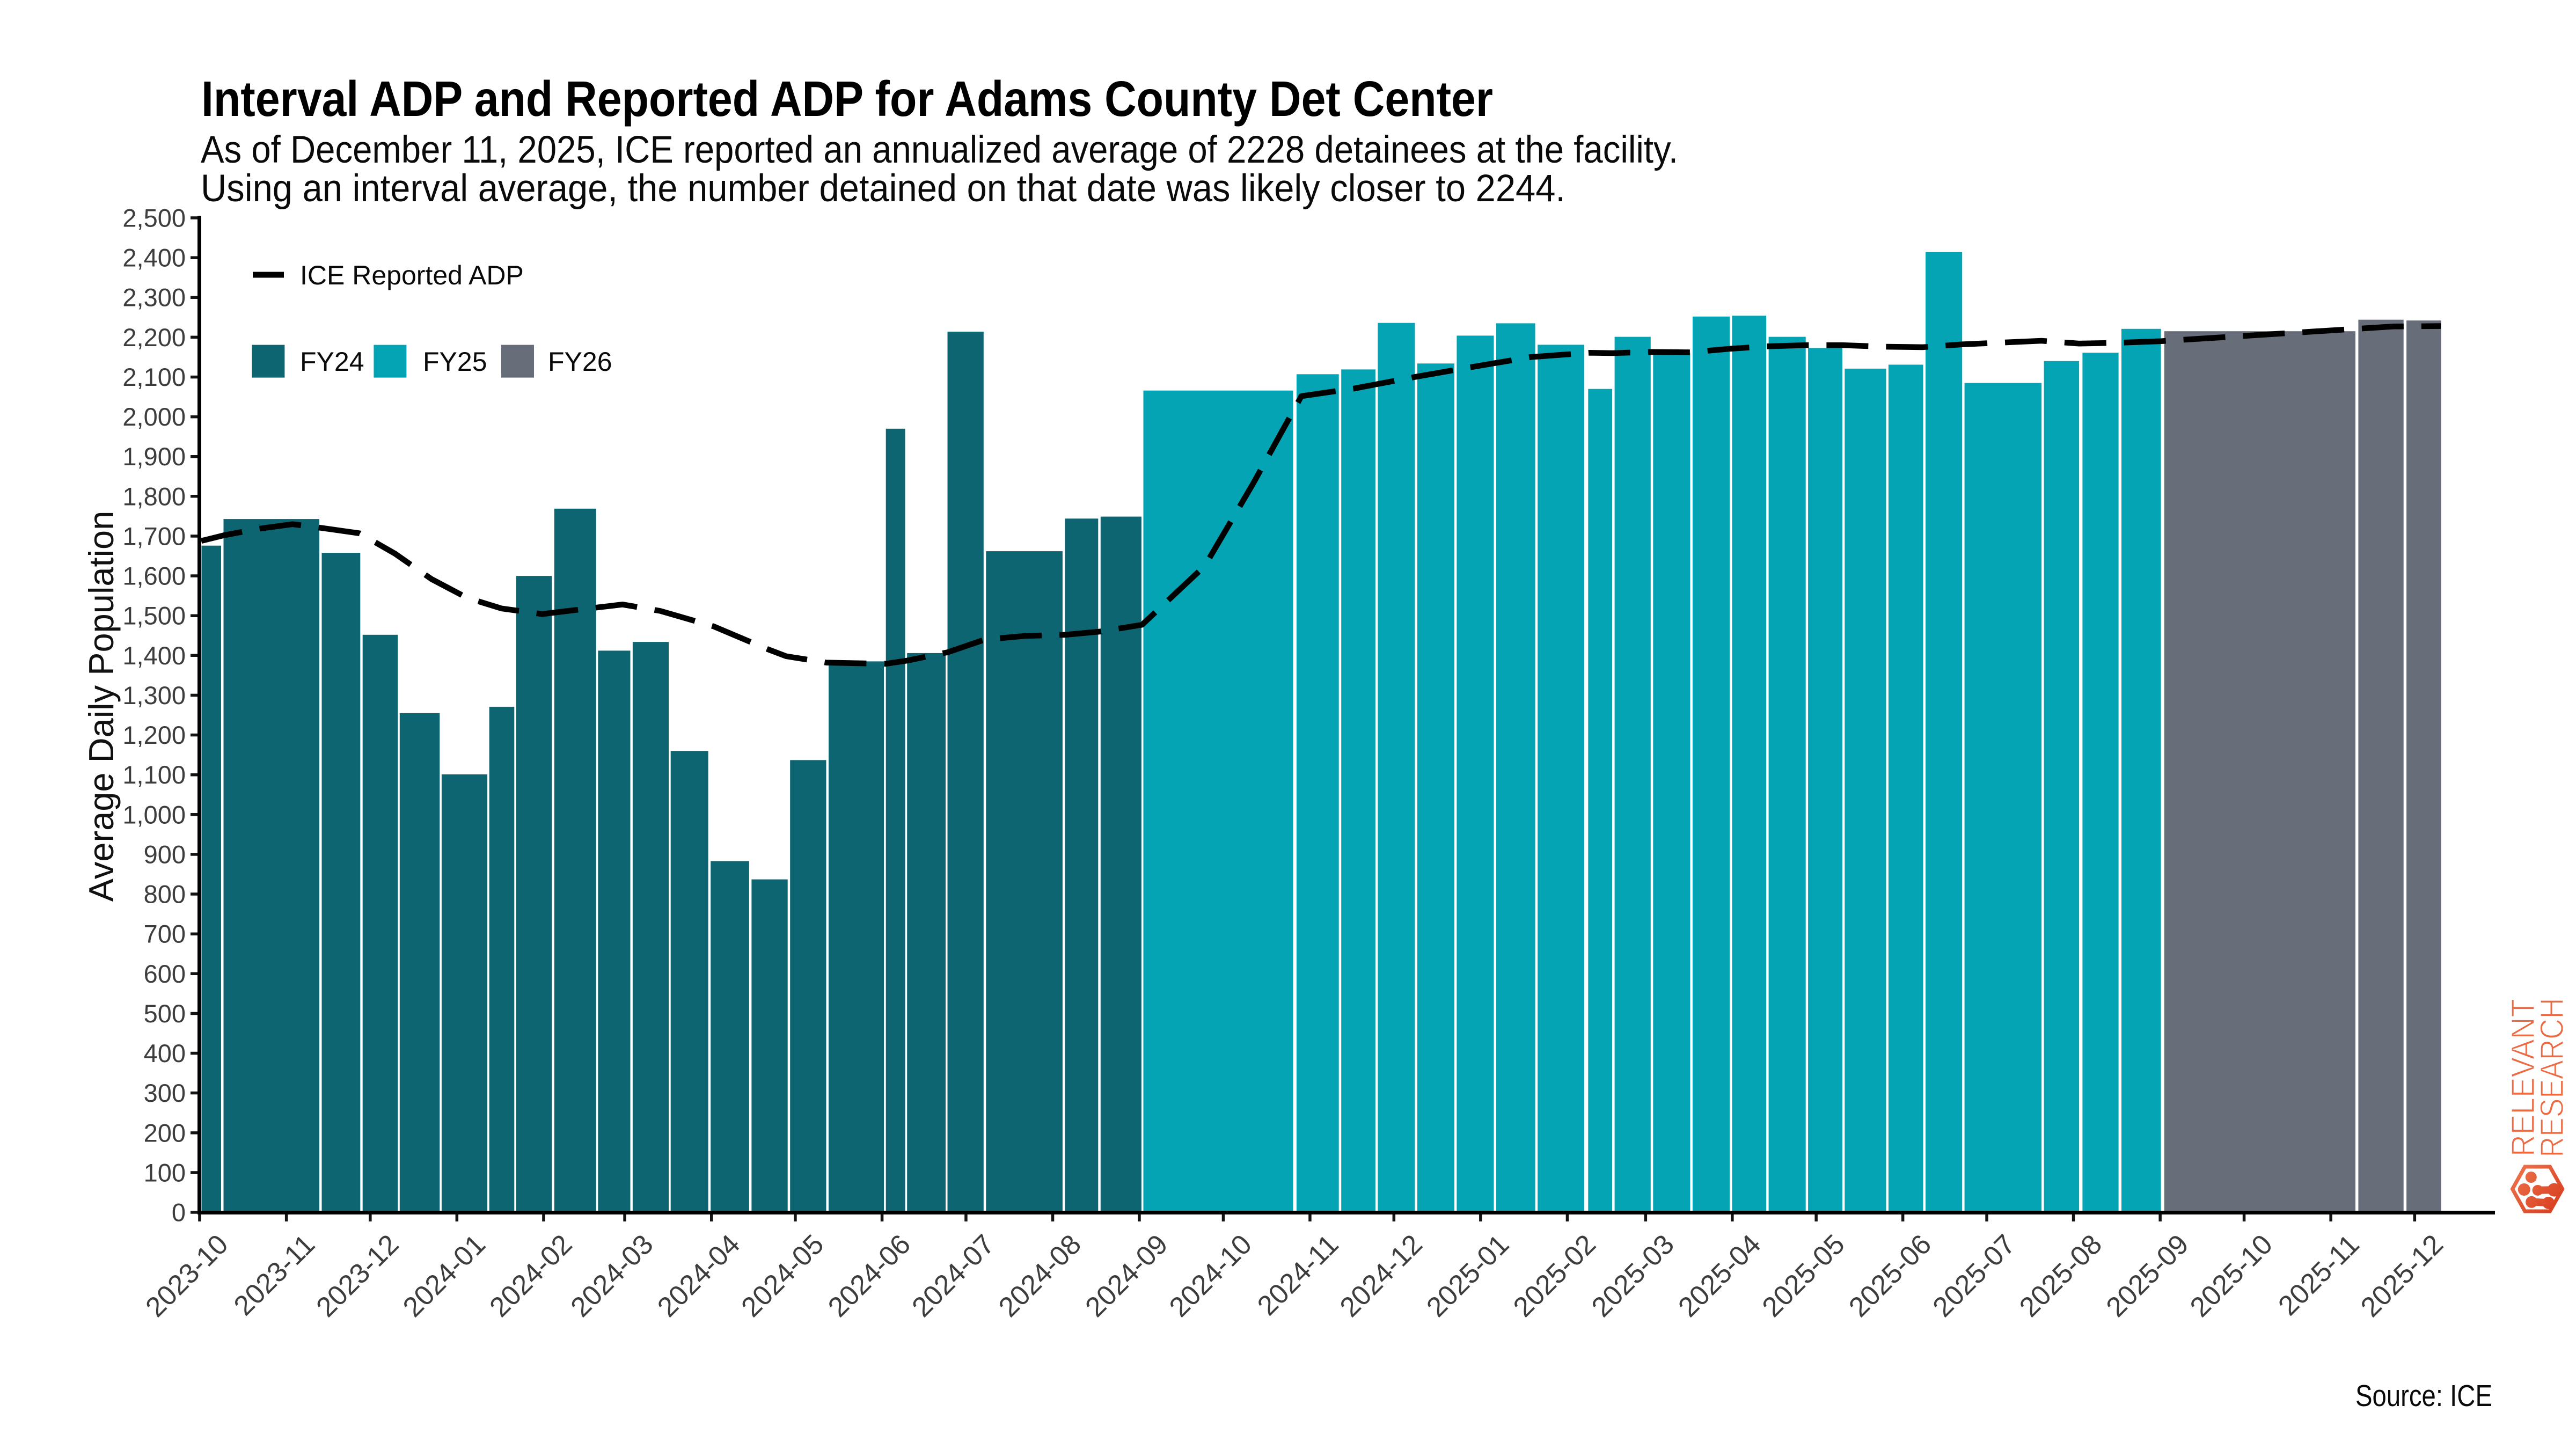  What do you see at coordinates (2552, 1078) in the screenshot?
I see `svg-text: RESEARCH` at bounding box center [2552, 1078].